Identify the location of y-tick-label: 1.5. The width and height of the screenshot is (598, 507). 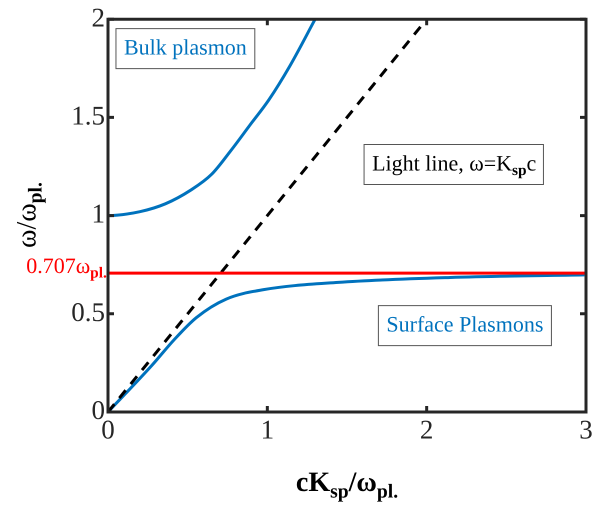
(88, 115).